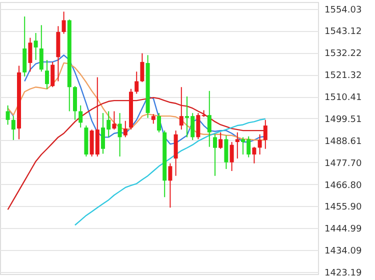 Image resolution: width=375 pixels, height=280 pixels. I want to click on y-tick-label: 1510.41, so click(343, 98).